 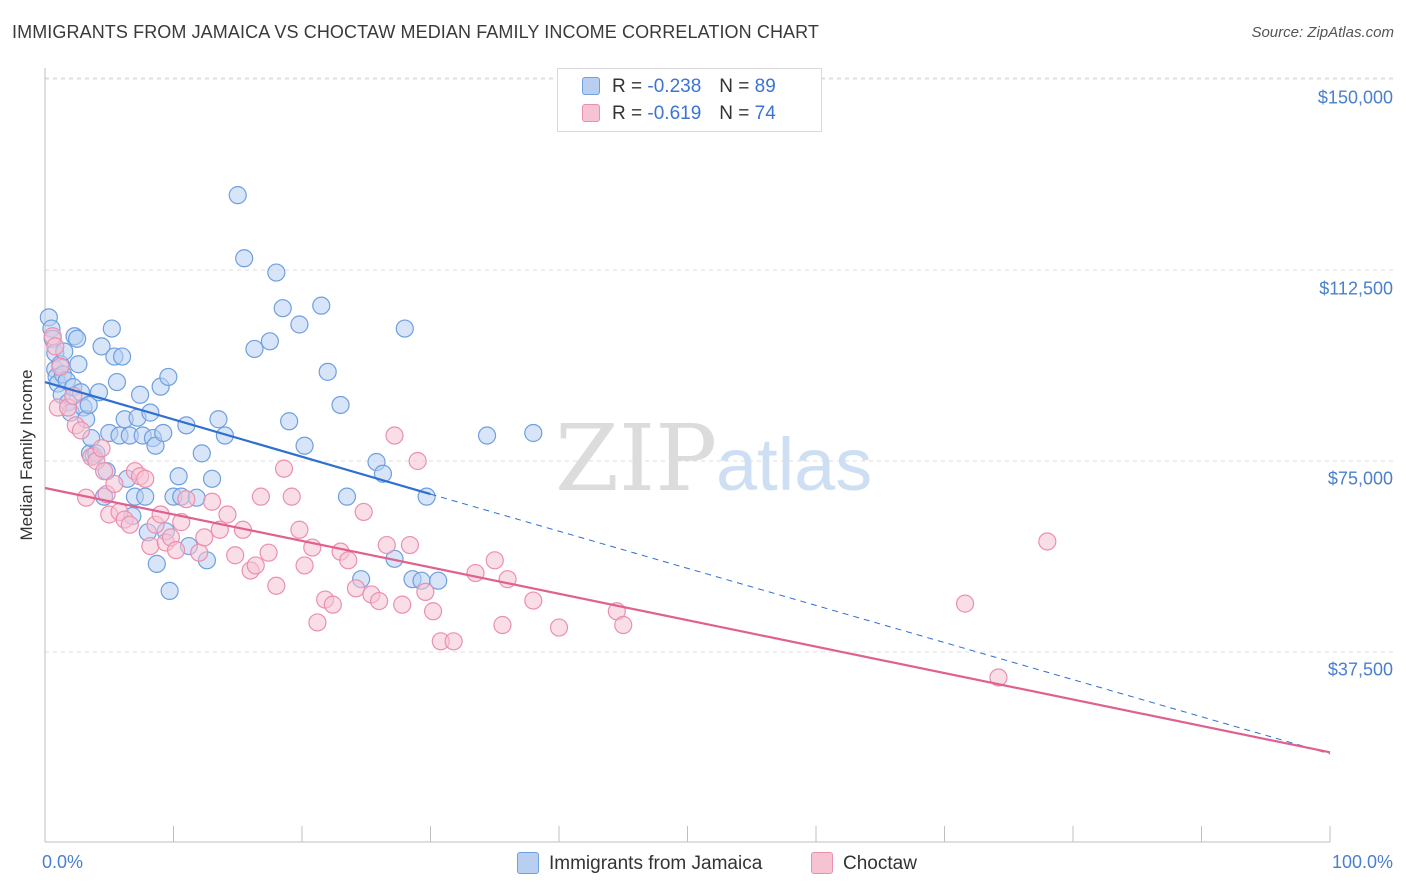 I want to click on watermark: ZIP atlas, so click(x=713, y=458).